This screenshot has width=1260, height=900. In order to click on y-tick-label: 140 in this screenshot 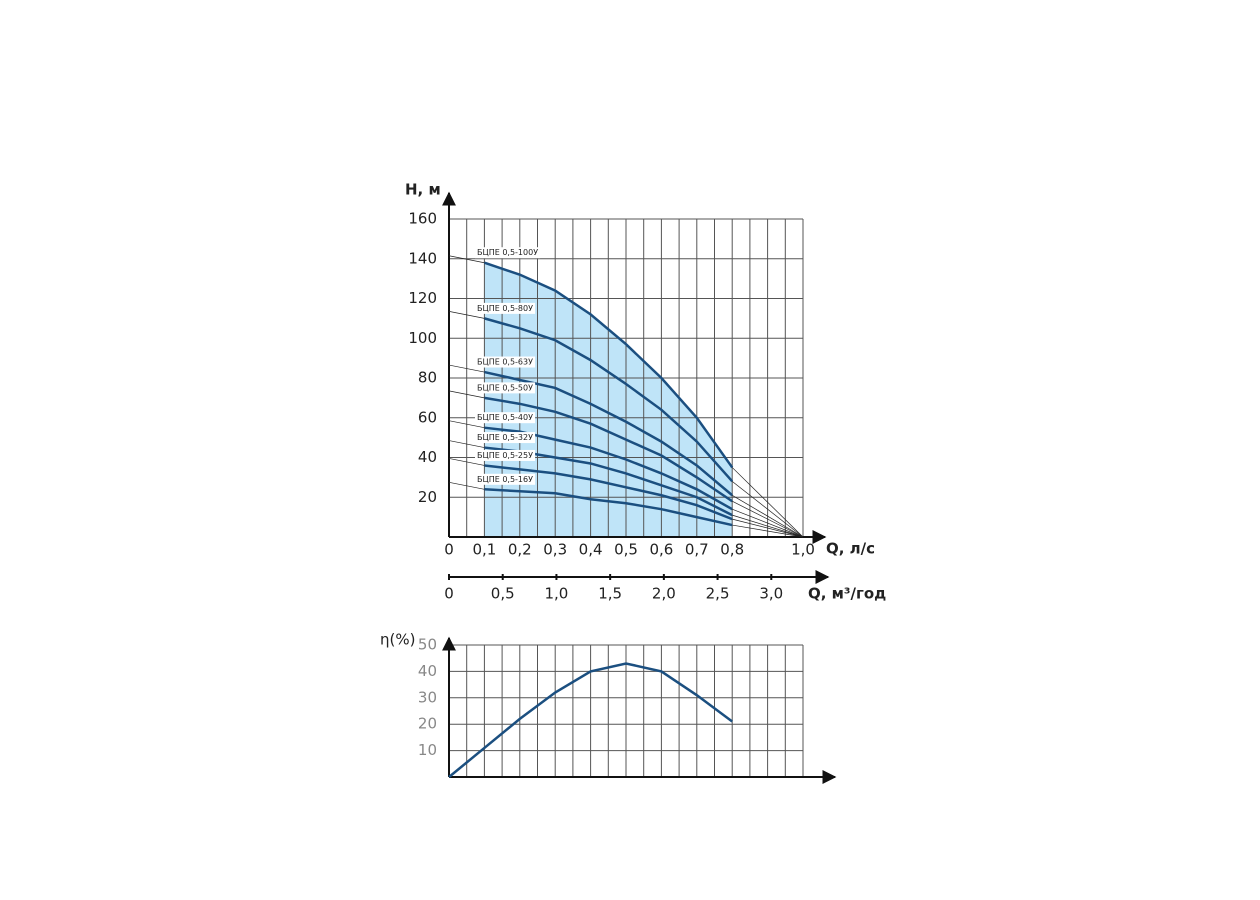, I will do `click(422, 258)`.